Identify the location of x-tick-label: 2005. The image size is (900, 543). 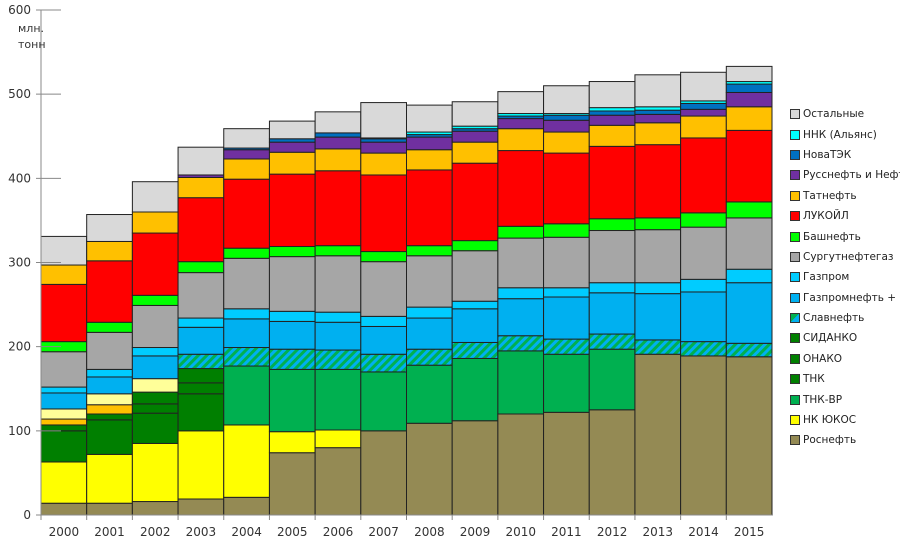
(292, 532).